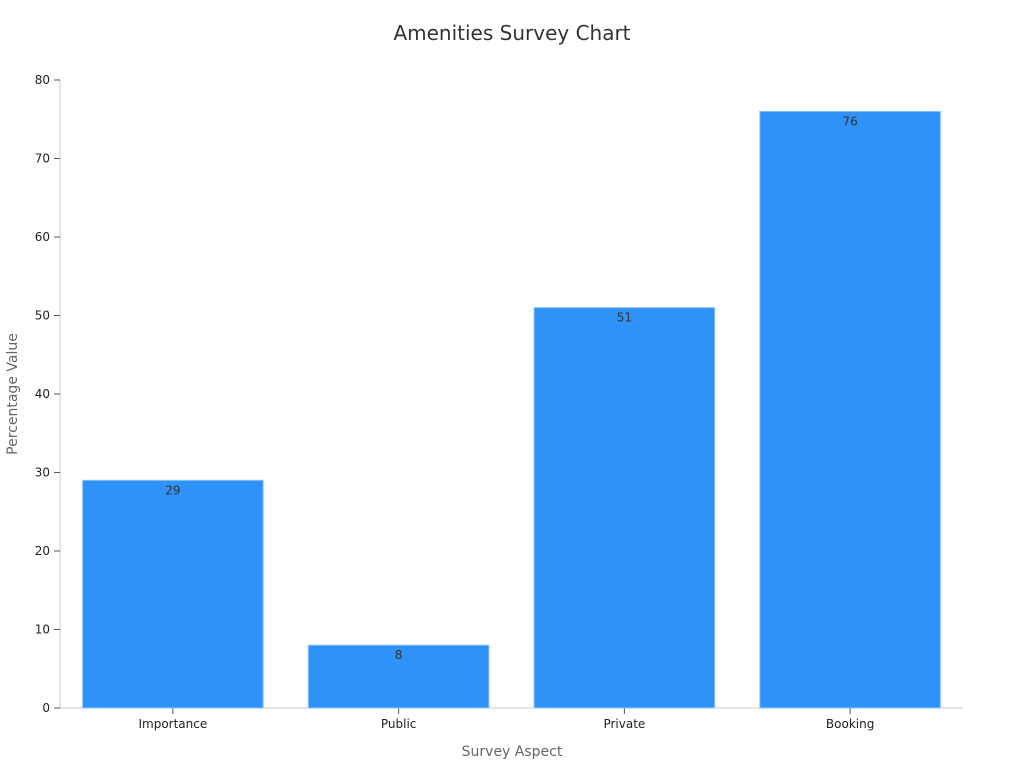  I want to click on x-tick-label: Booking, so click(850, 724).